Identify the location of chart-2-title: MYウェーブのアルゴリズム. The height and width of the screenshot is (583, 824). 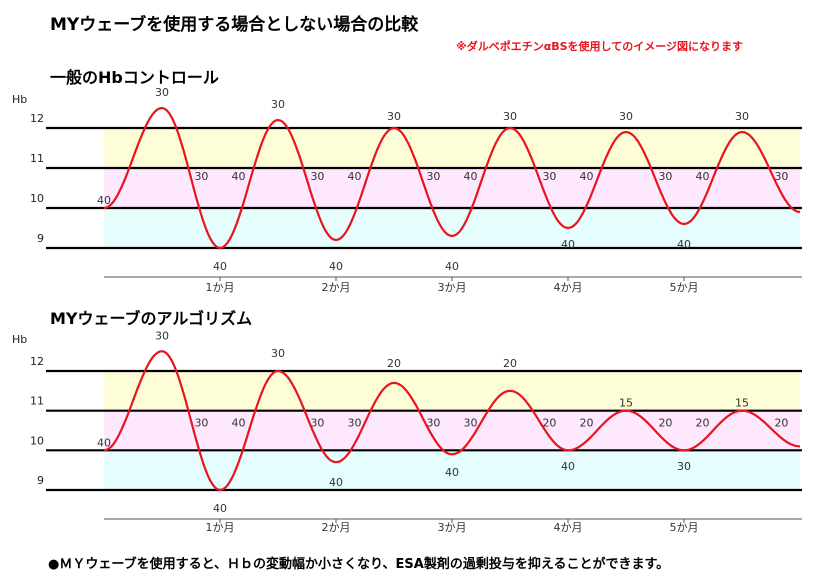
(151, 318).